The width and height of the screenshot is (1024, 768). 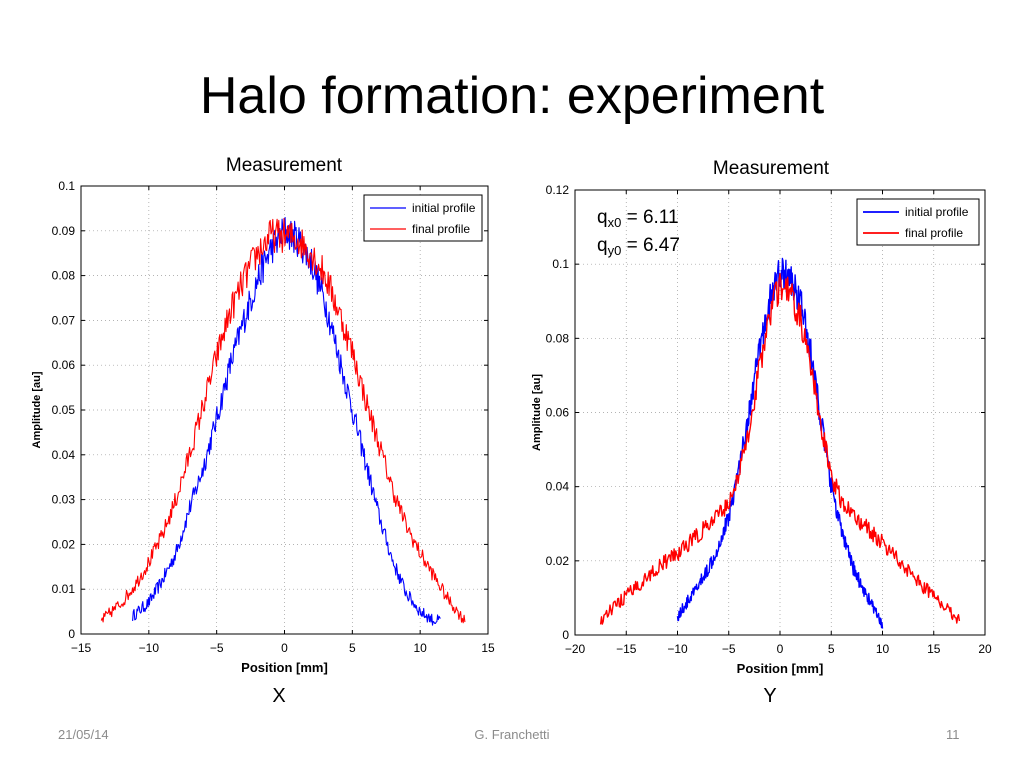 What do you see at coordinates (83, 734) in the screenshot?
I see `footer-date: 21/05/14` at bounding box center [83, 734].